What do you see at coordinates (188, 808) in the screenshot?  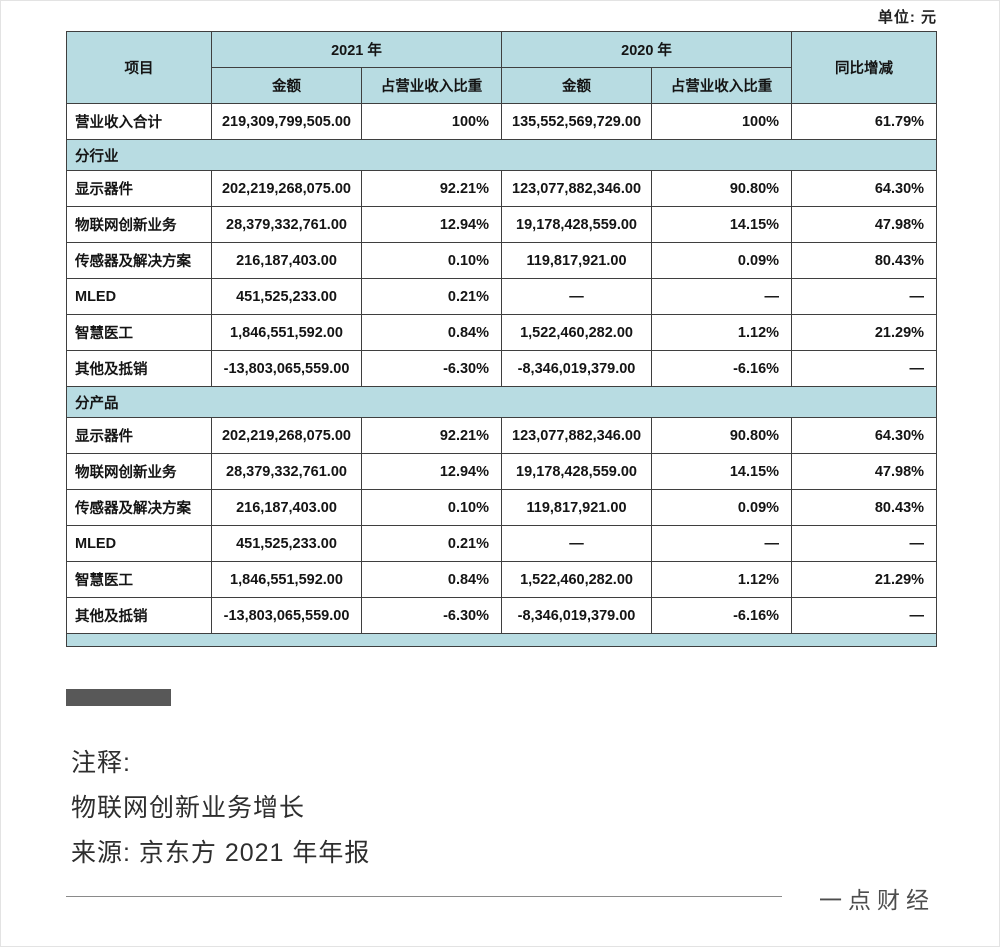 I see `note-text: 物联网创新业务增长` at bounding box center [188, 808].